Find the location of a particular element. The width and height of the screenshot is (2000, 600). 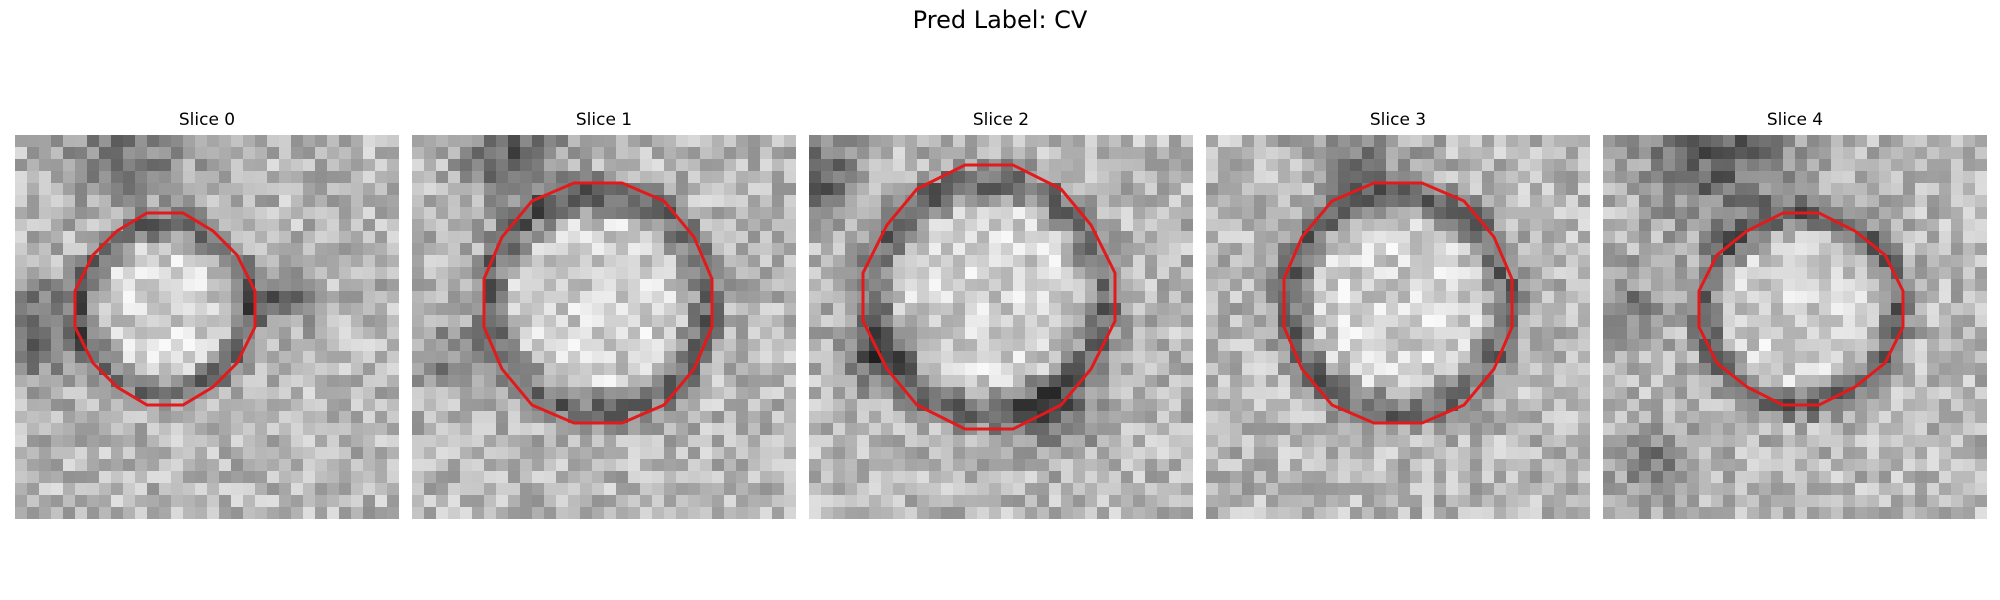

slice-panel: Slice 0 is located at coordinates (207, 313).